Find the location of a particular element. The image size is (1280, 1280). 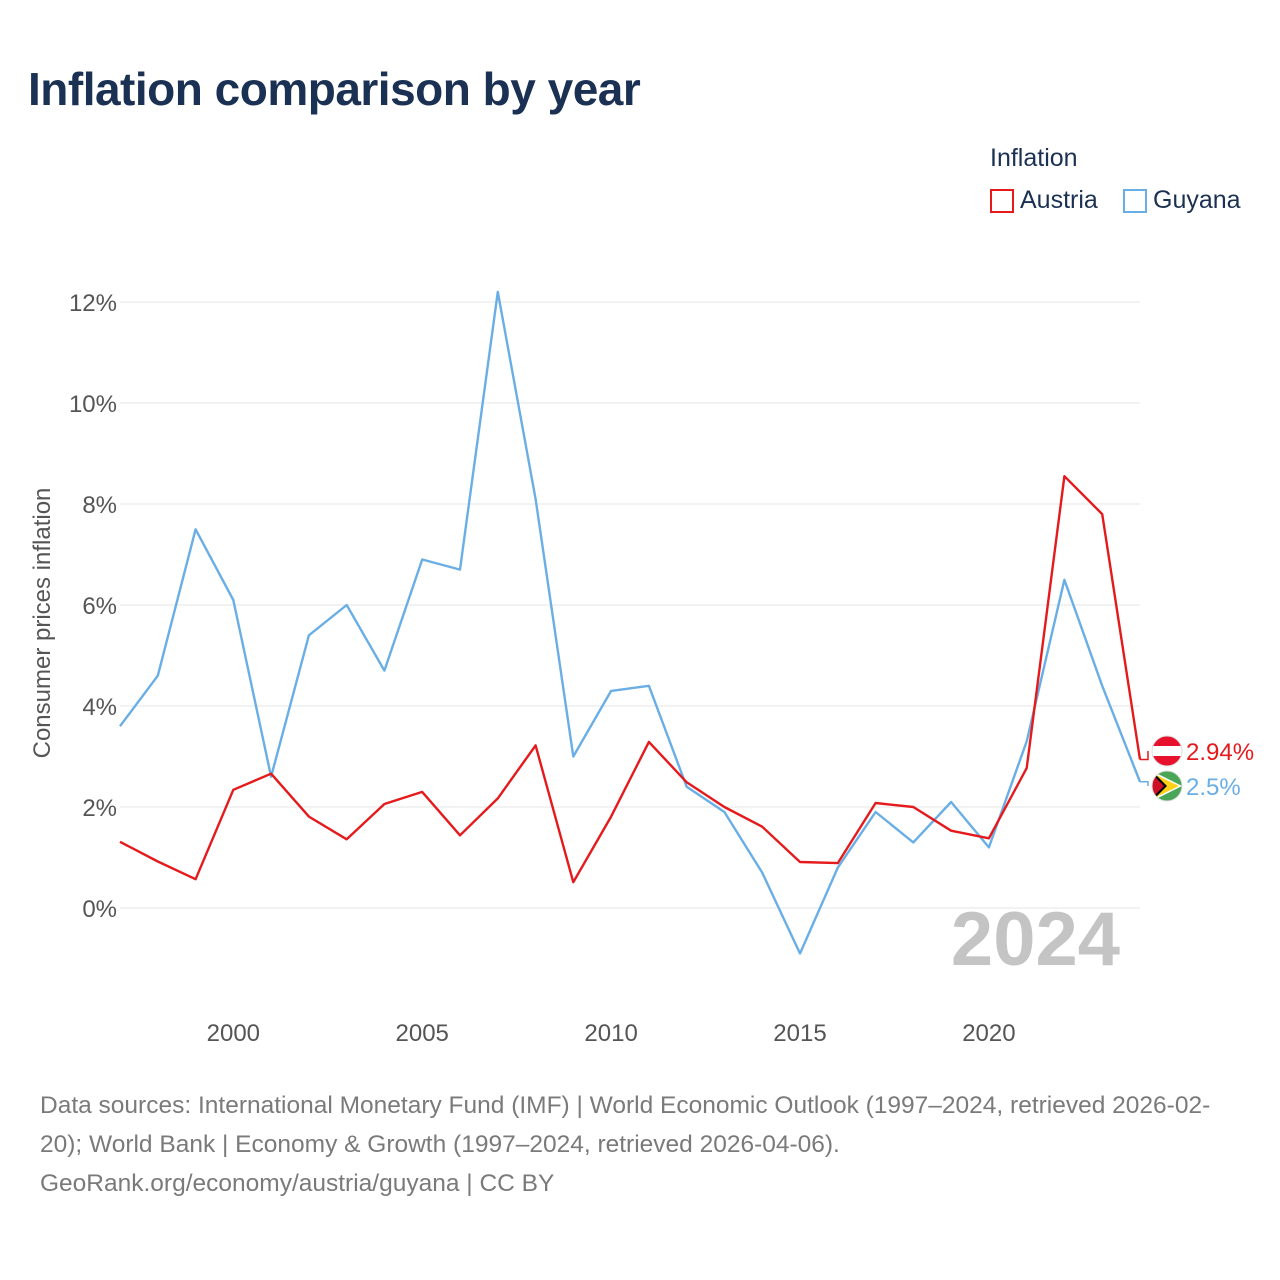

end-connector-guyana is located at coordinates (1144, 783).